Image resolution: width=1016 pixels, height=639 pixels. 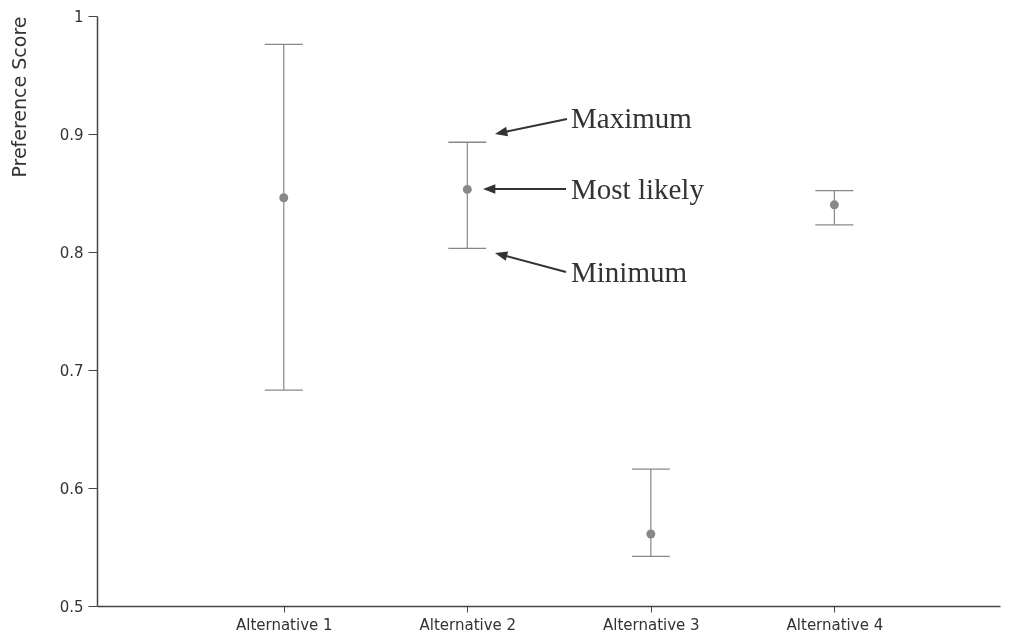 I want to click on x-tick-label: Alternative 2, so click(x=468, y=624).